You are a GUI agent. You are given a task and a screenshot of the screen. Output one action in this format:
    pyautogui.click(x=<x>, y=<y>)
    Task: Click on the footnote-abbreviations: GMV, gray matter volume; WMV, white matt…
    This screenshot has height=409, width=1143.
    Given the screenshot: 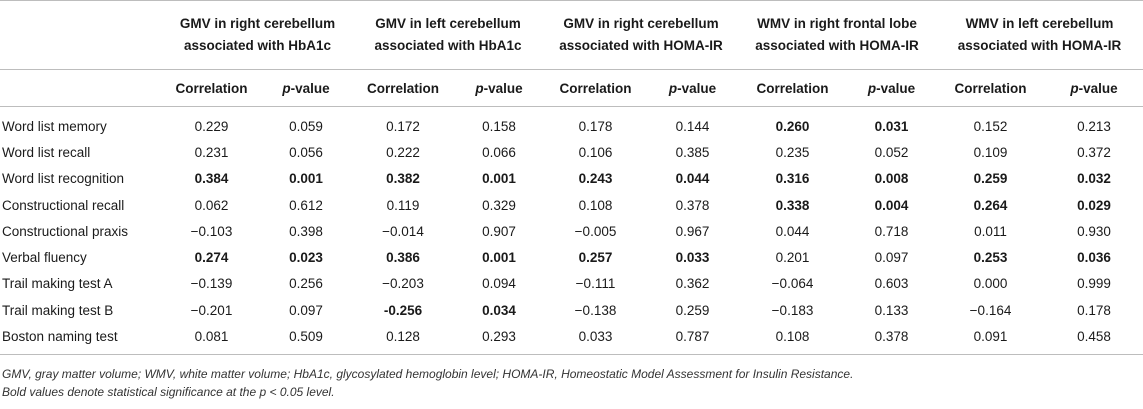 What is the action you would take?
    pyautogui.click(x=428, y=374)
    